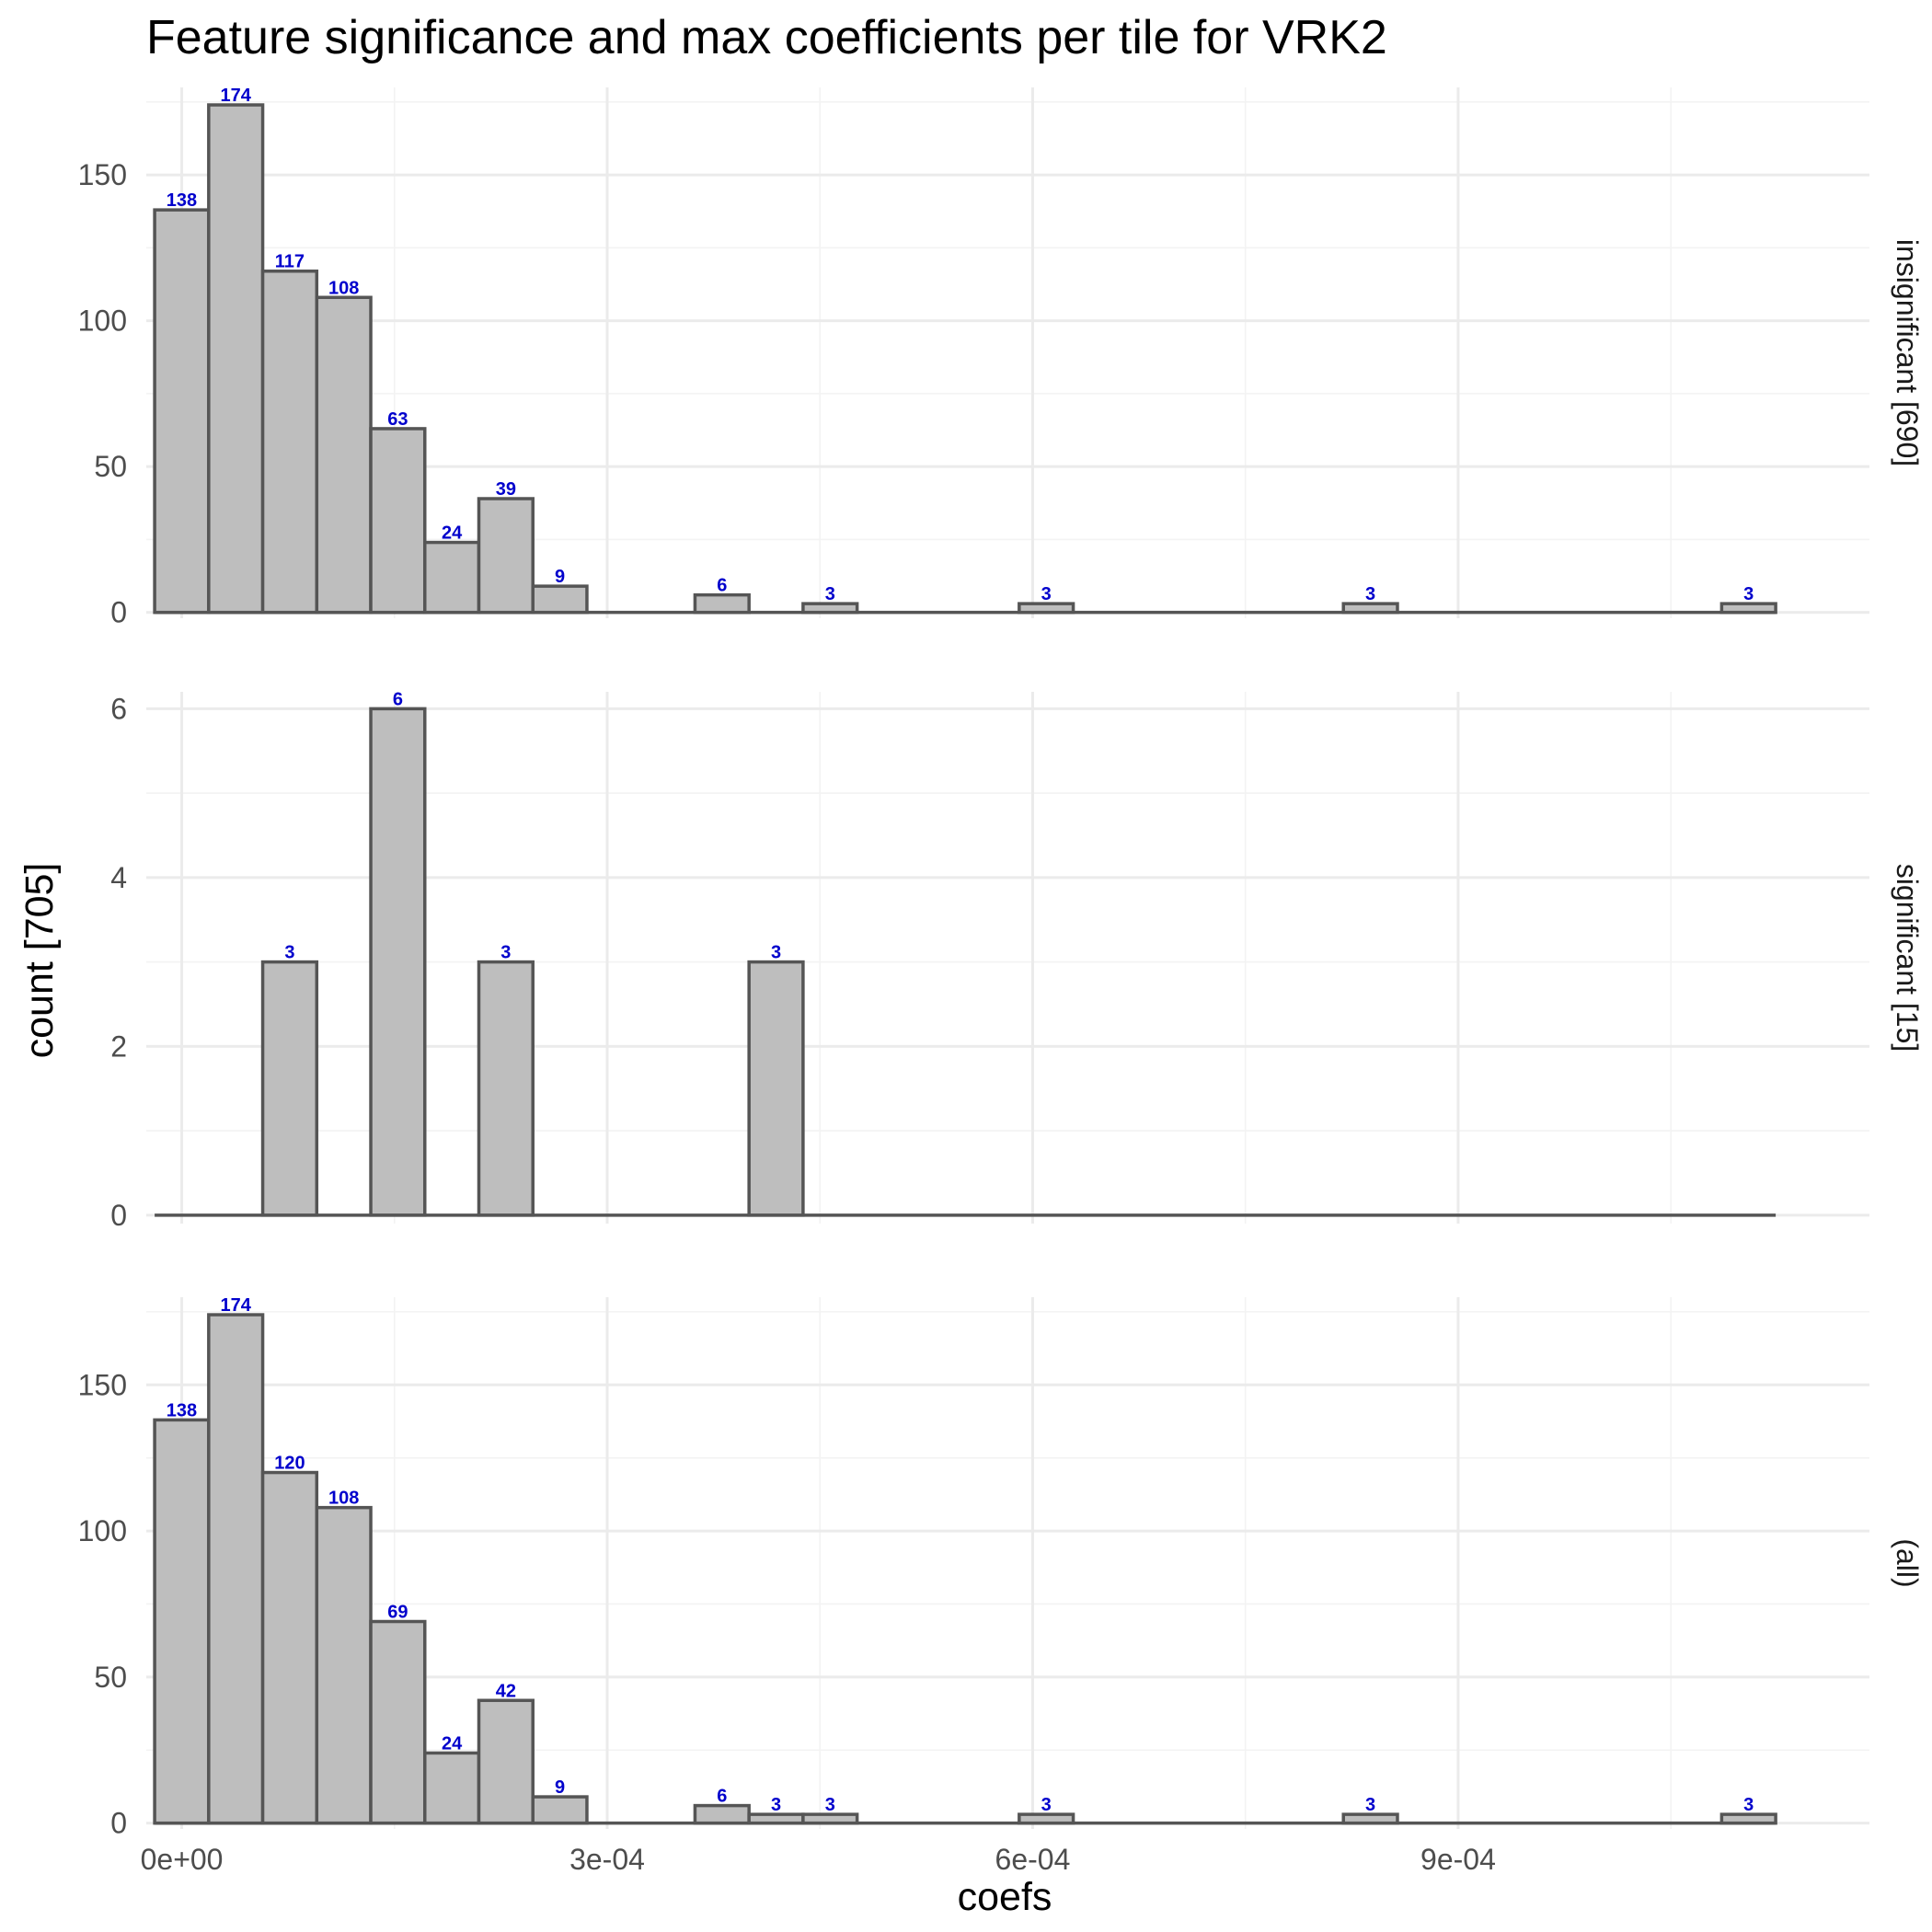 This screenshot has height=1932, width=1932. I want to click on facet-strip-label: insignificant [690], so click(1907, 352).